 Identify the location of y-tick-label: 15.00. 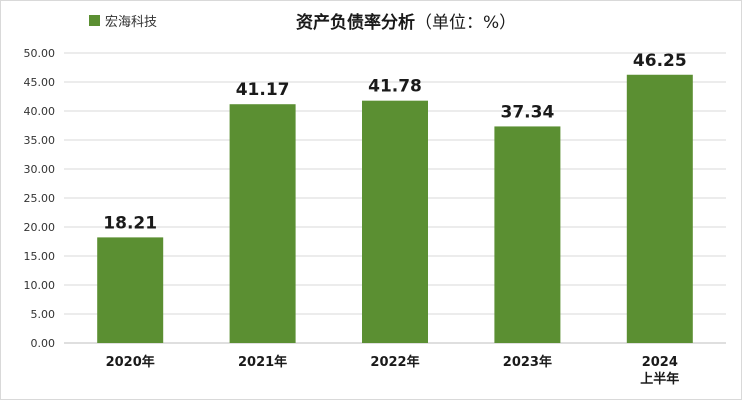
(40, 256).